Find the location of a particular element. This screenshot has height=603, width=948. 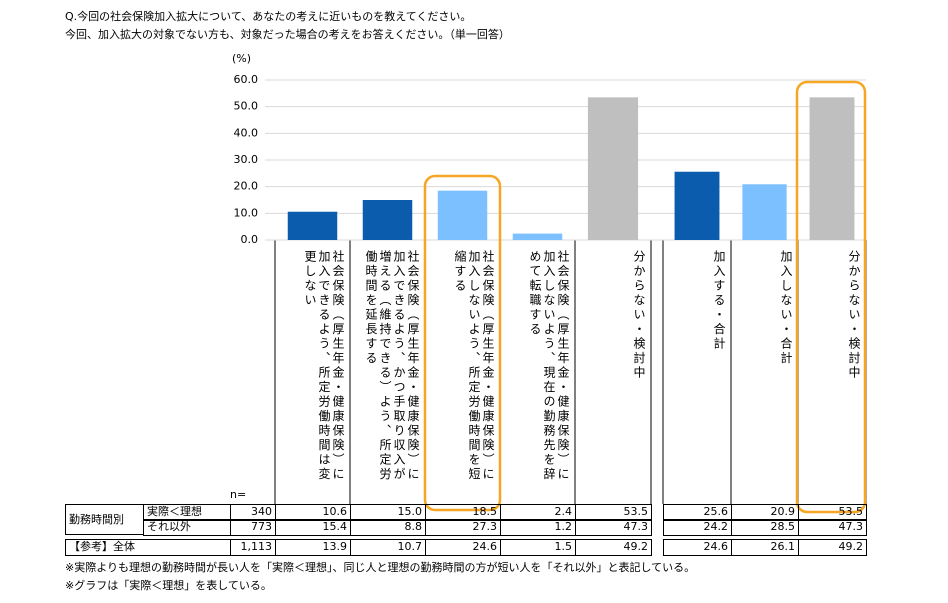

category-label: 加入しない・合計 is located at coordinates (786, 308).